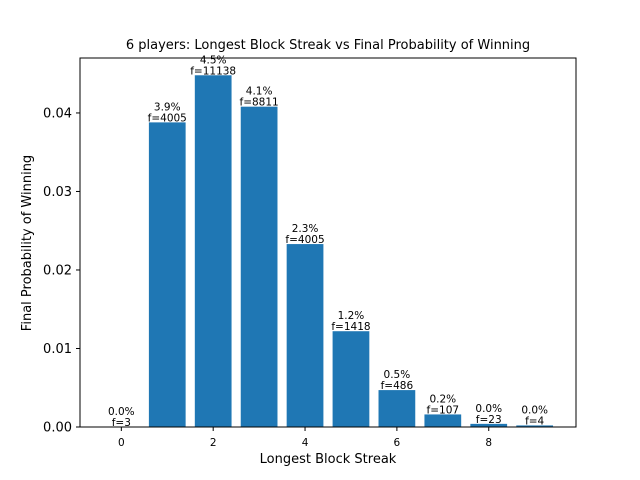 Image resolution: width=640 pixels, height=480 pixels. I want to click on x-tick-label: 8, so click(488, 443).